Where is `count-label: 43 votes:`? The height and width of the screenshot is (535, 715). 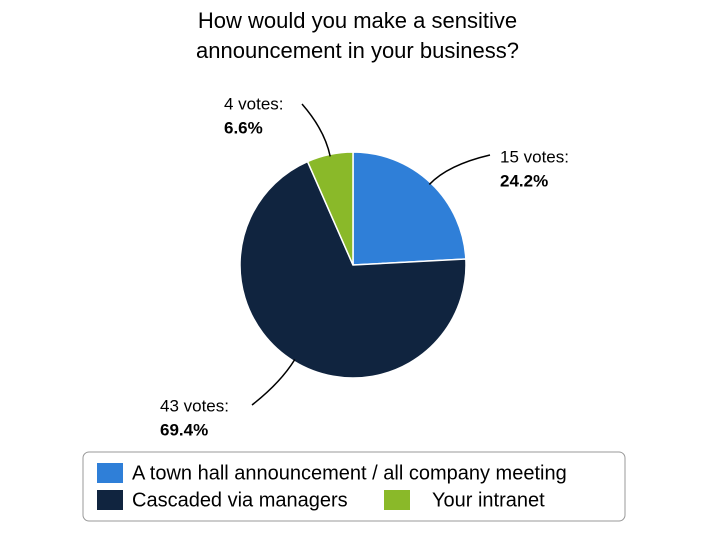 count-label: 43 votes: is located at coordinates (194, 405).